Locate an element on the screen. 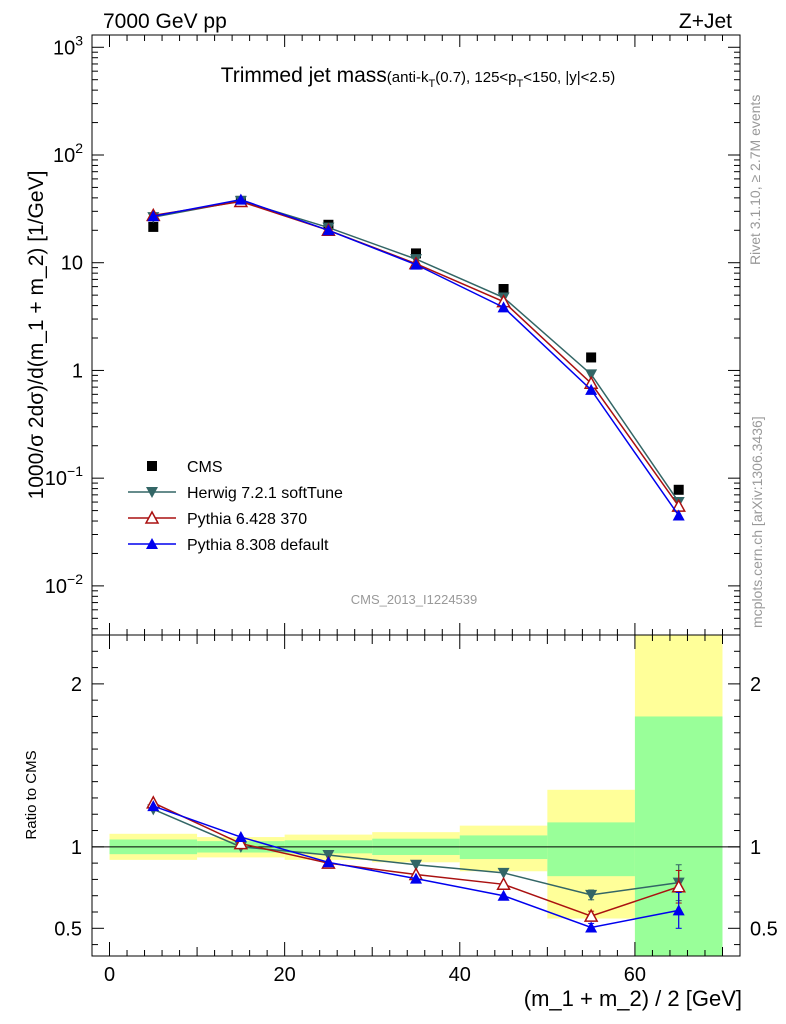  x-tick-label: 60 is located at coordinates (635, 975).